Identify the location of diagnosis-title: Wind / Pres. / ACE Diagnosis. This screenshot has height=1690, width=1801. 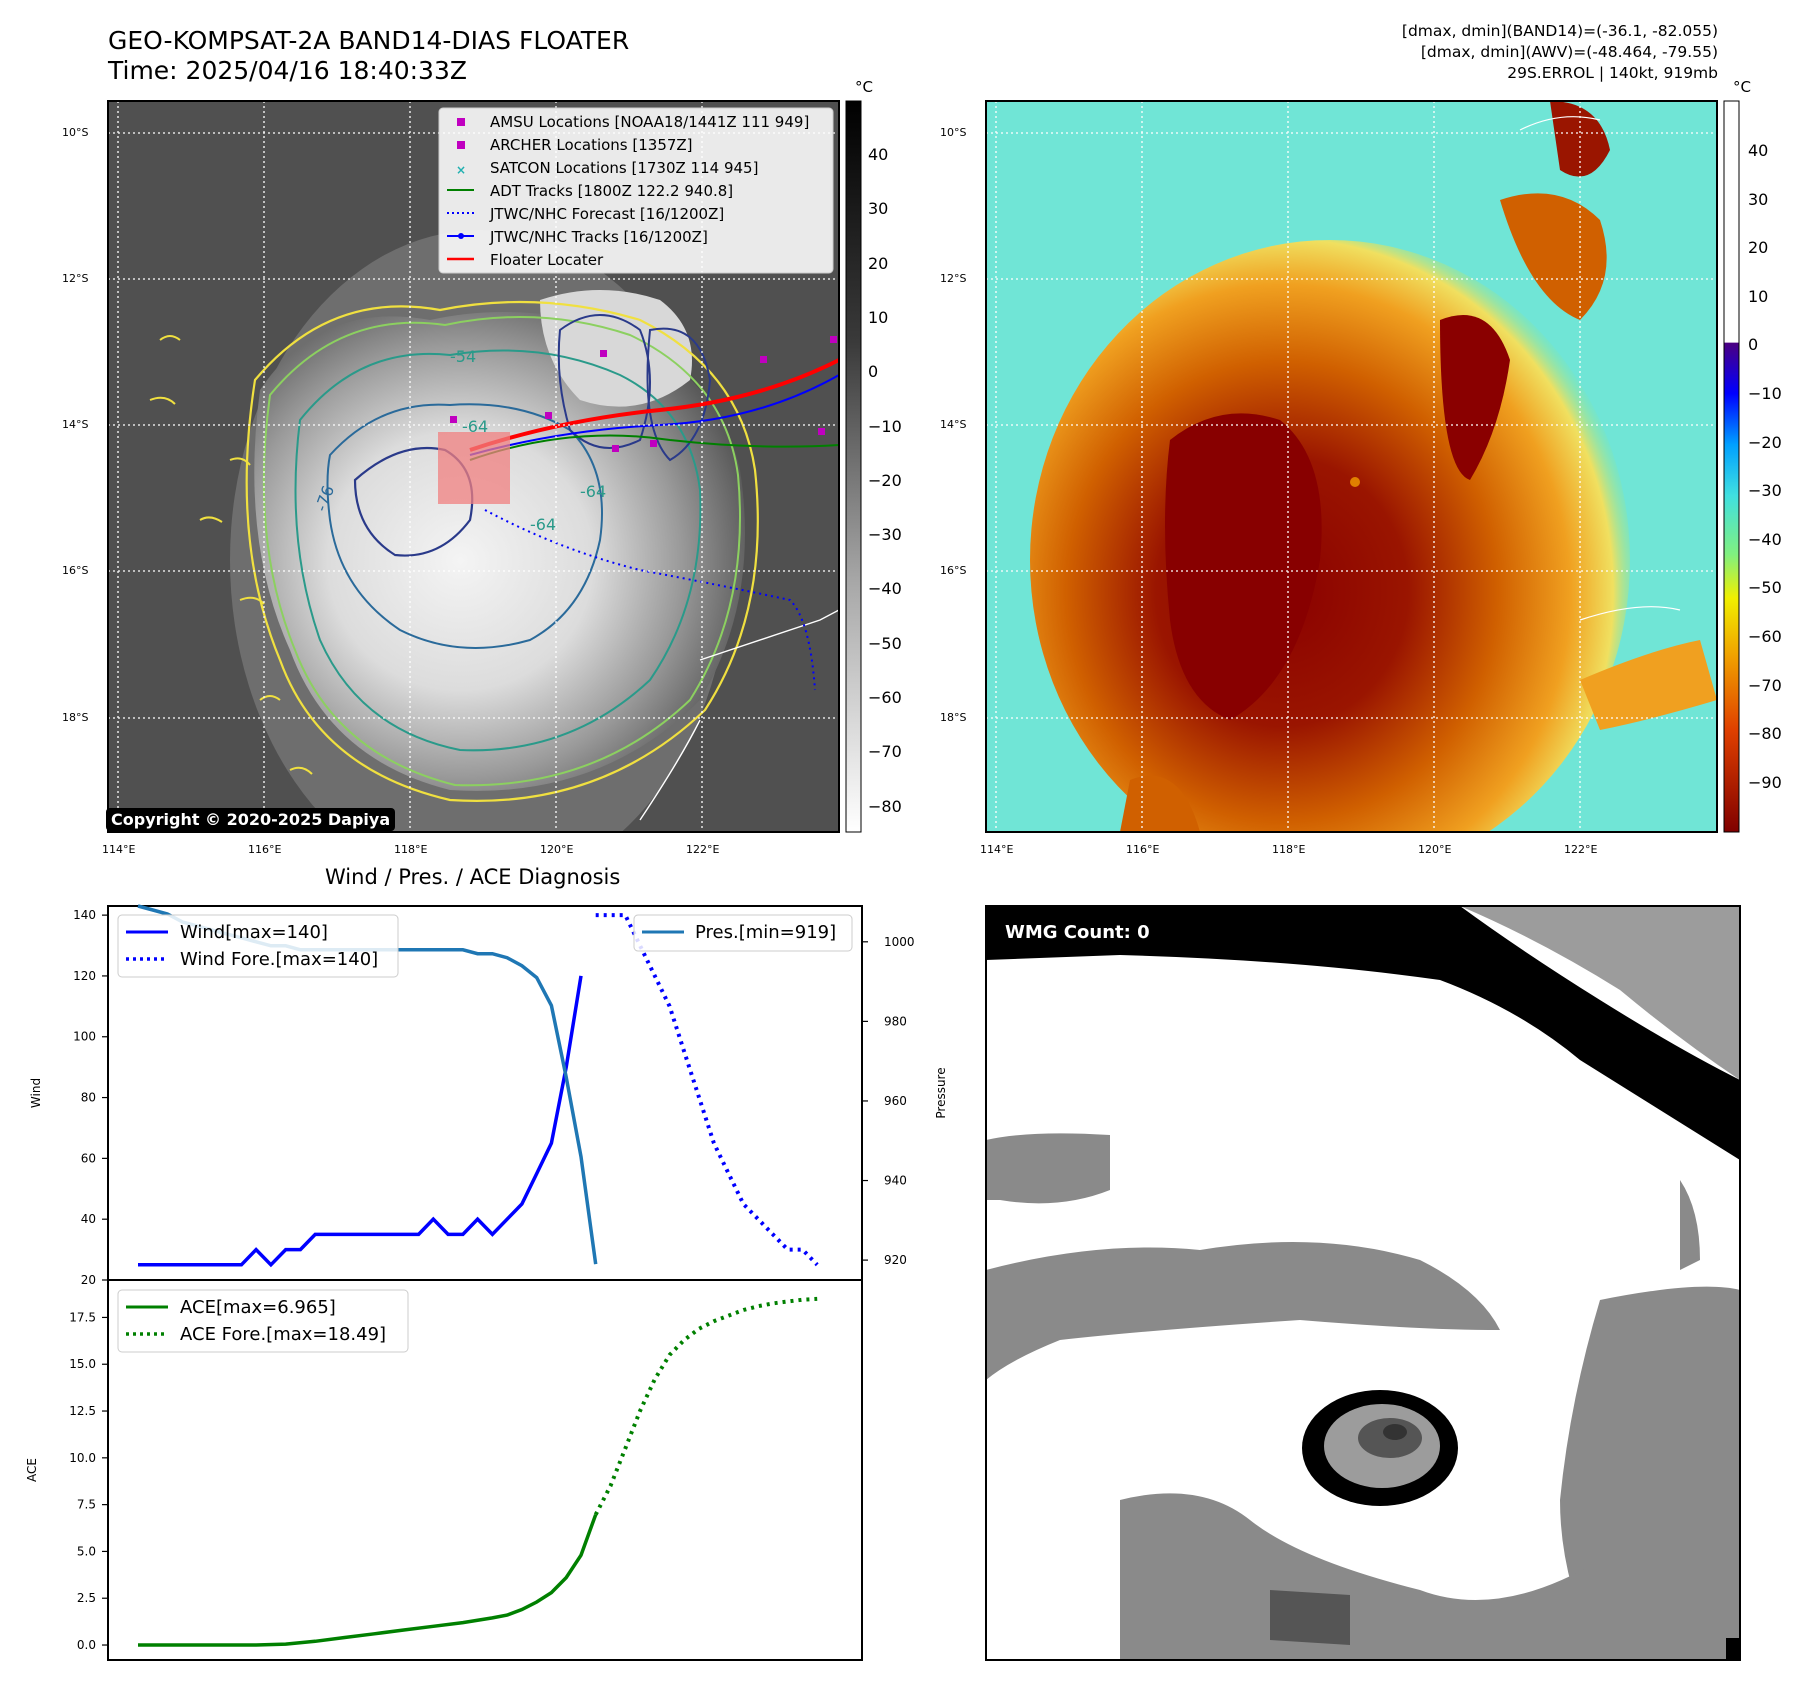
(473, 877).